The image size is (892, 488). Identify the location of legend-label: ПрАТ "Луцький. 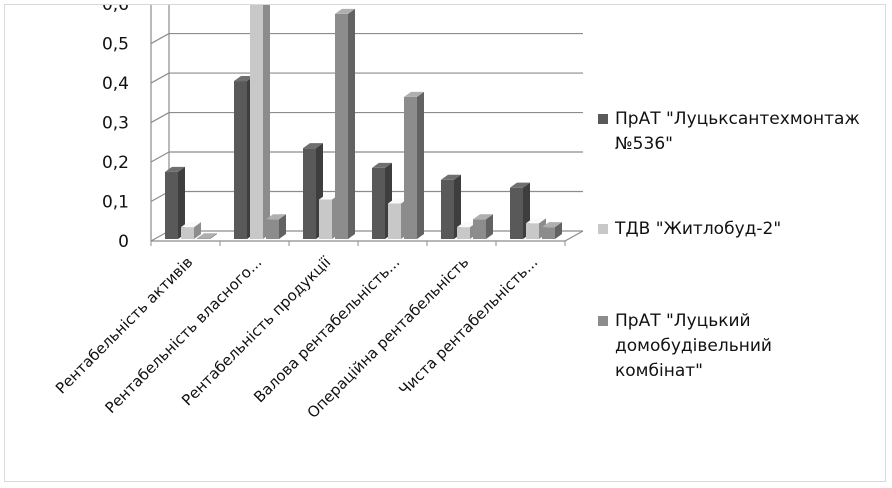
(683, 321).